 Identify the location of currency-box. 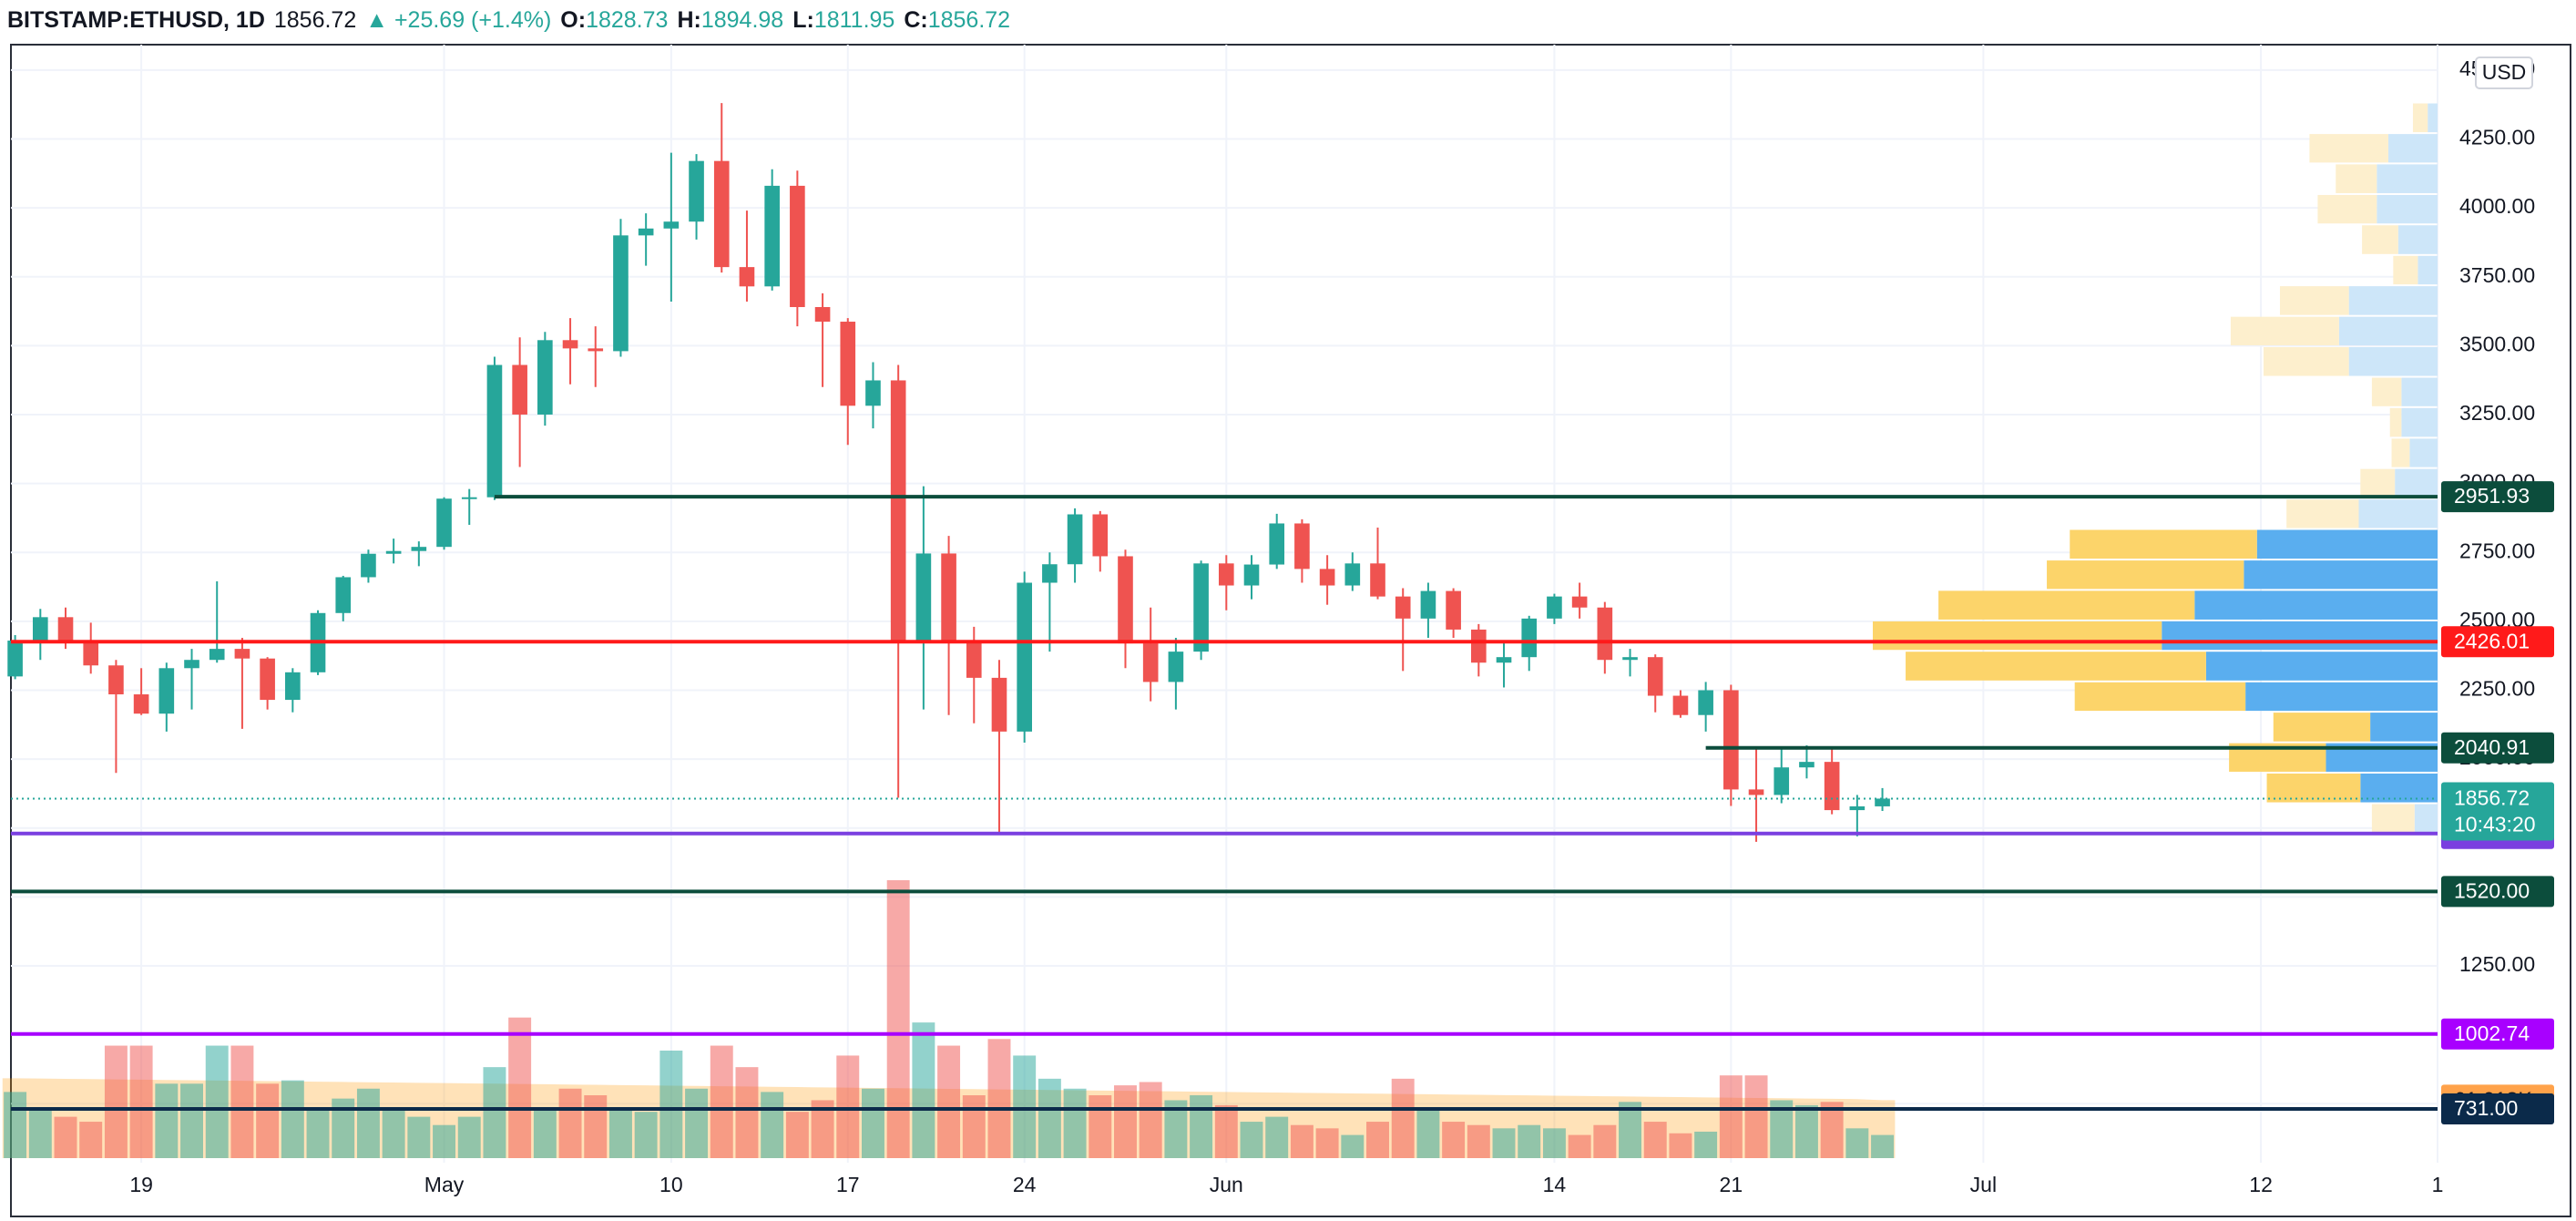
(2504, 72).